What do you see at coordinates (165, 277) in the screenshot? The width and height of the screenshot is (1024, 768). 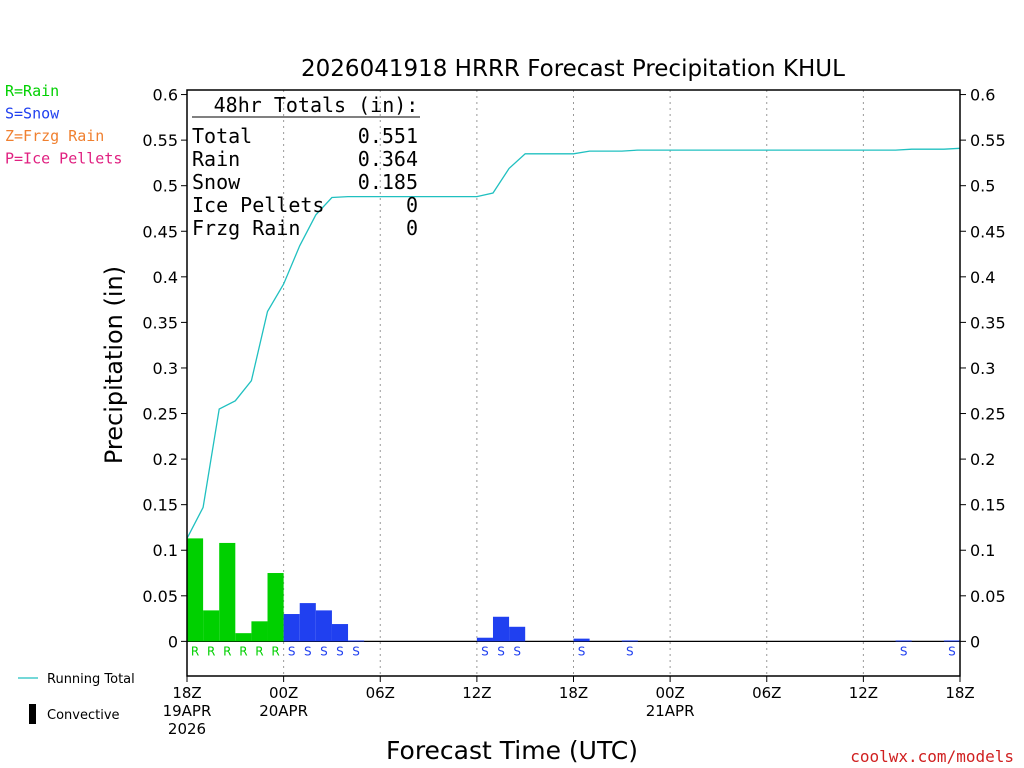 I see `y-tick-label-left: 0.4` at bounding box center [165, 277].